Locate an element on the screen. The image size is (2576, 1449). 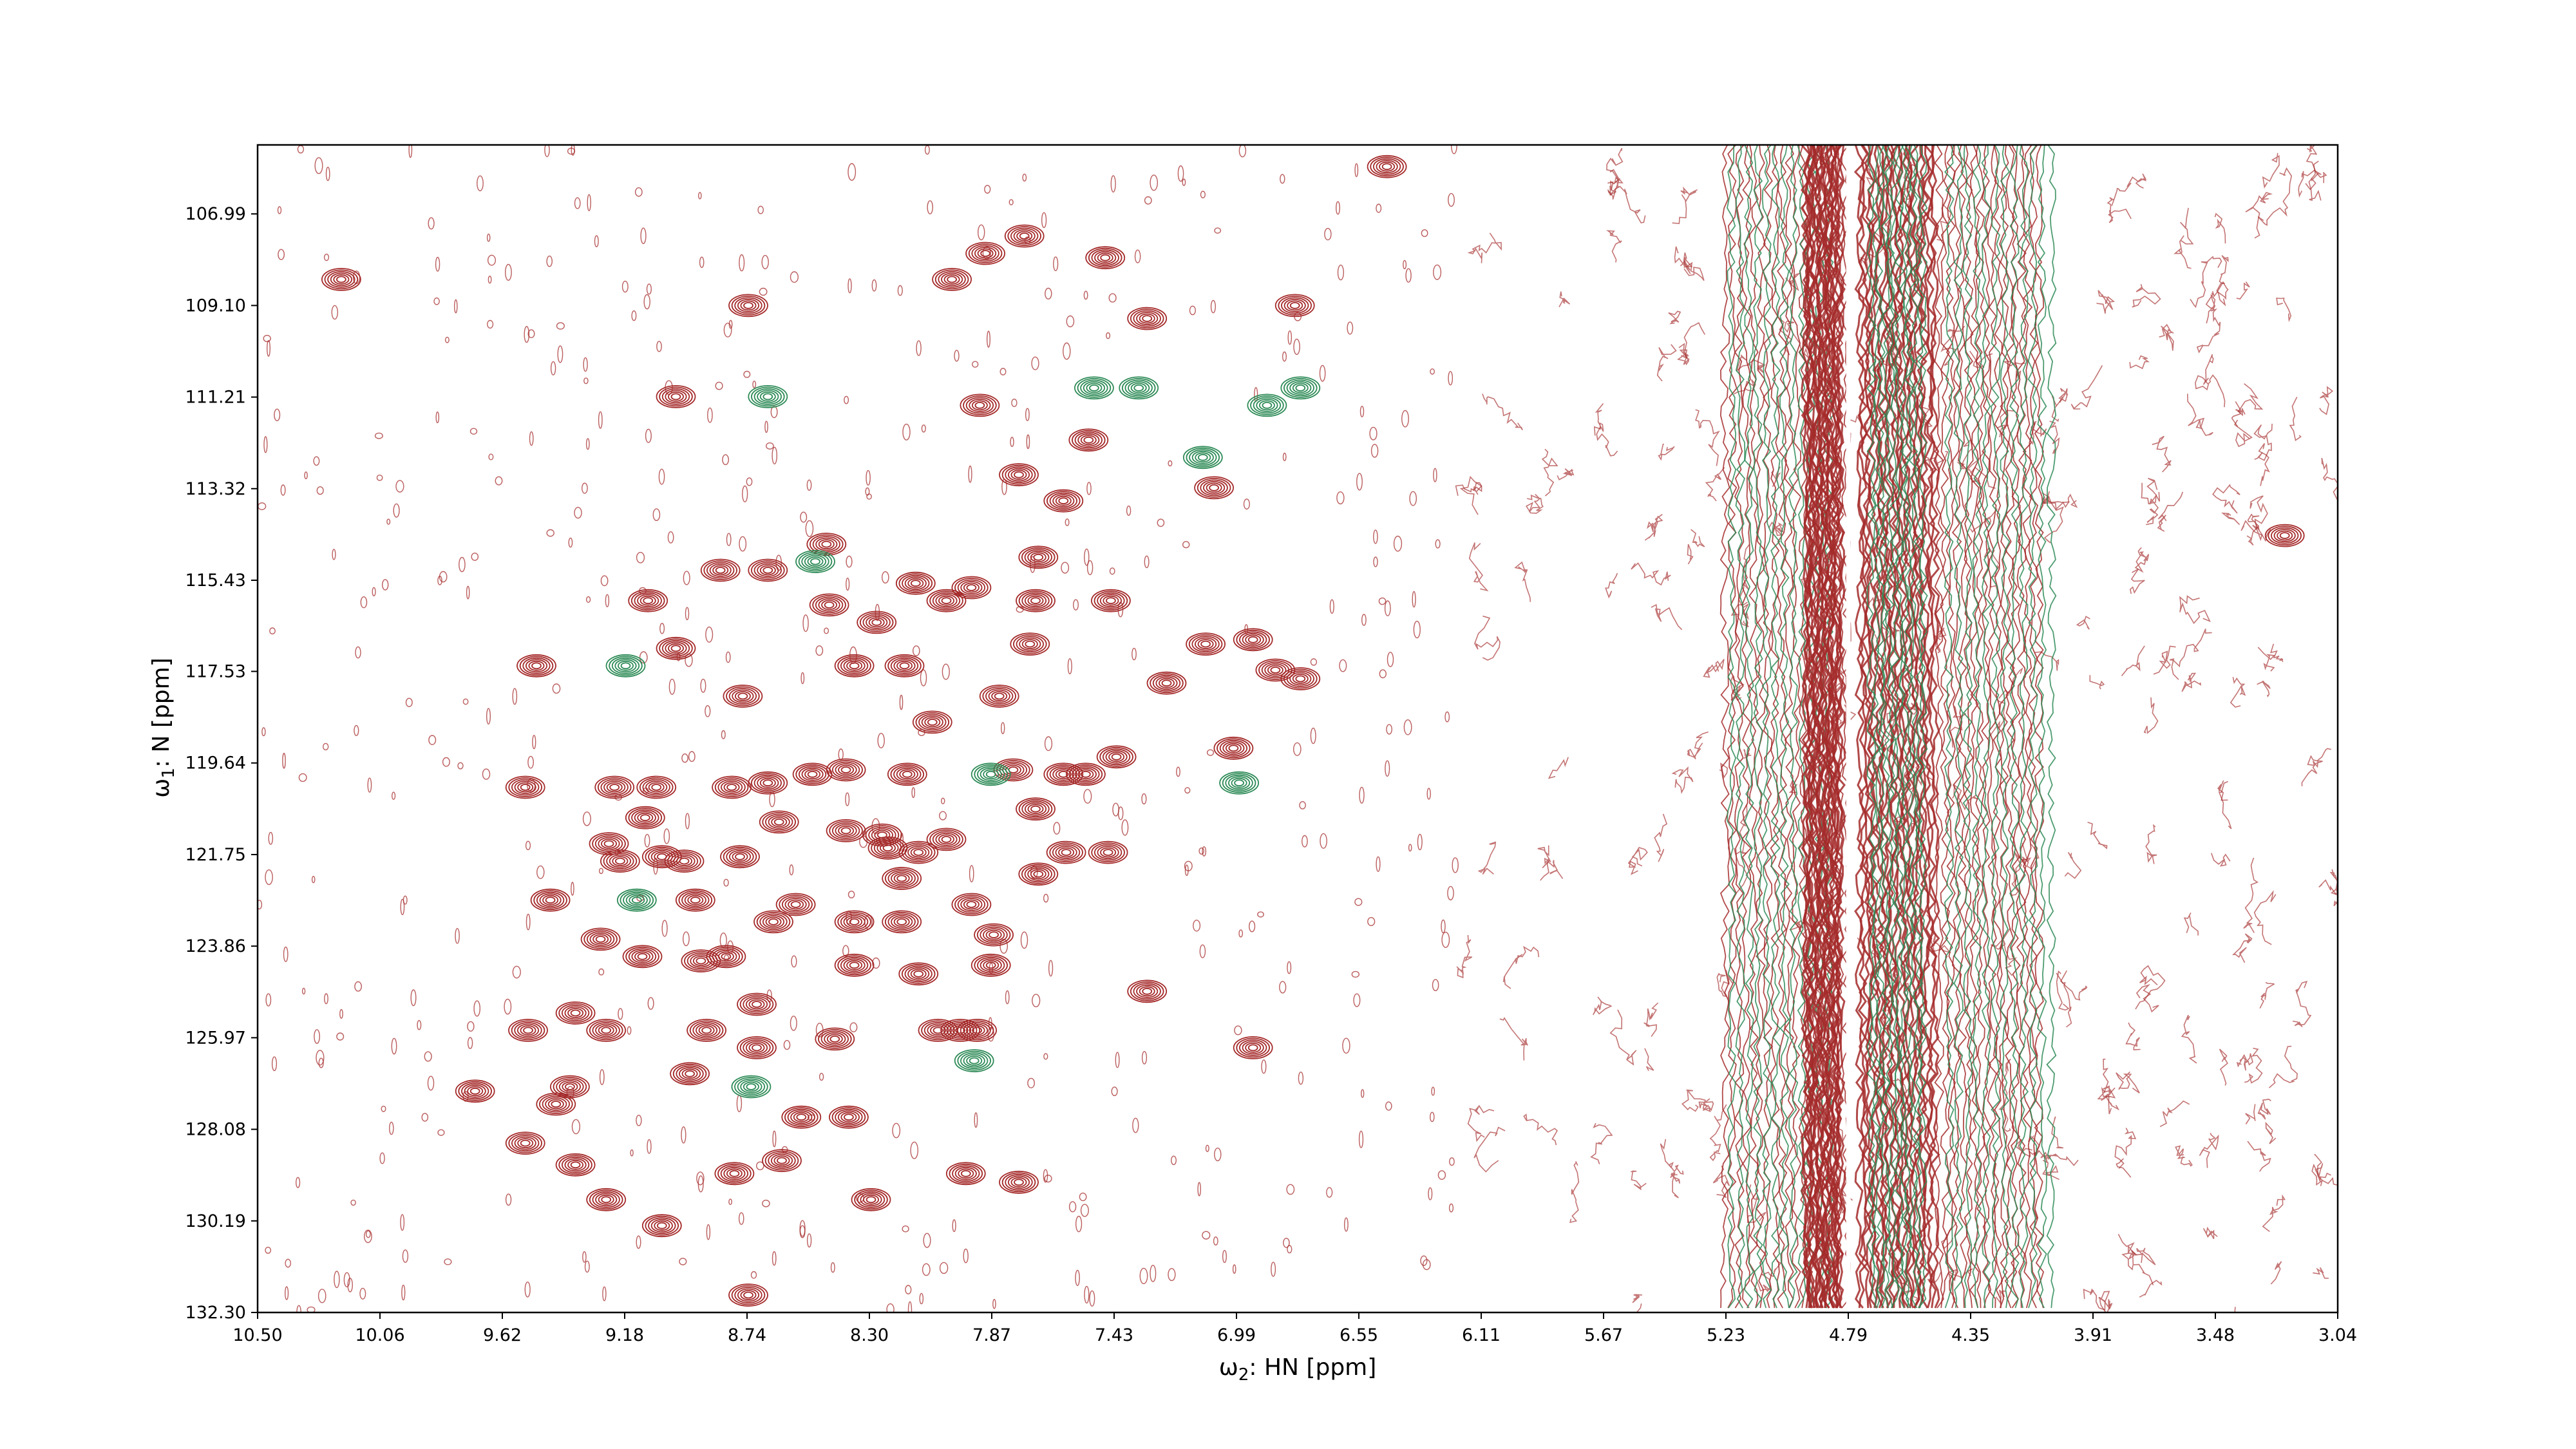
x-tick-label: 7.87 is located at coordinates (991, 1335).